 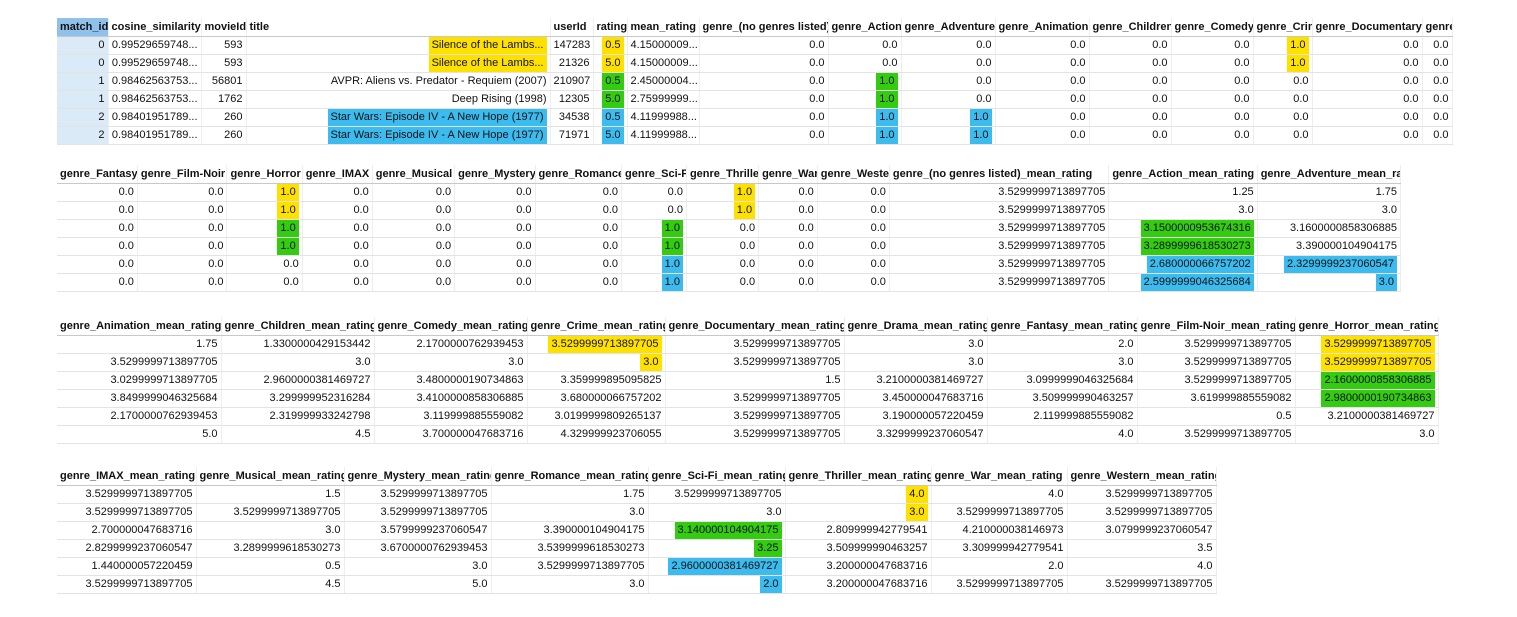 I want to click on cell-genre-romance-mean-rating: 1.75, so click(x=570, y=494).